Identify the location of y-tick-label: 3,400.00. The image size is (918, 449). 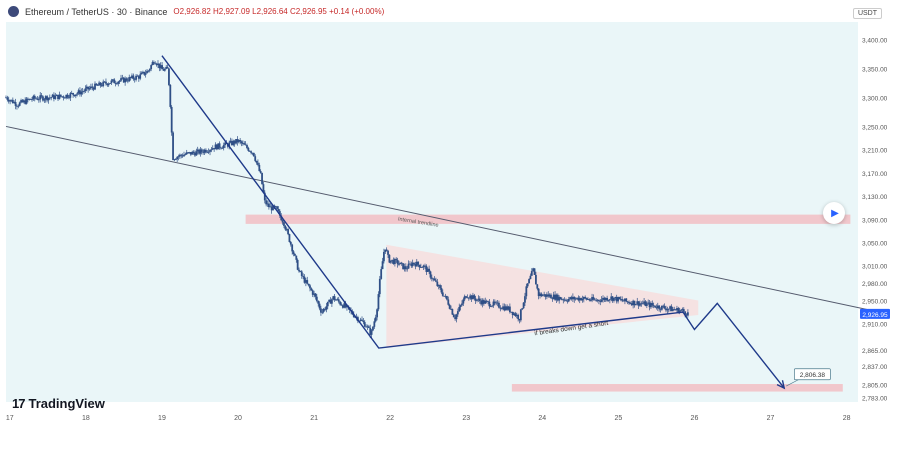
(875, 40).